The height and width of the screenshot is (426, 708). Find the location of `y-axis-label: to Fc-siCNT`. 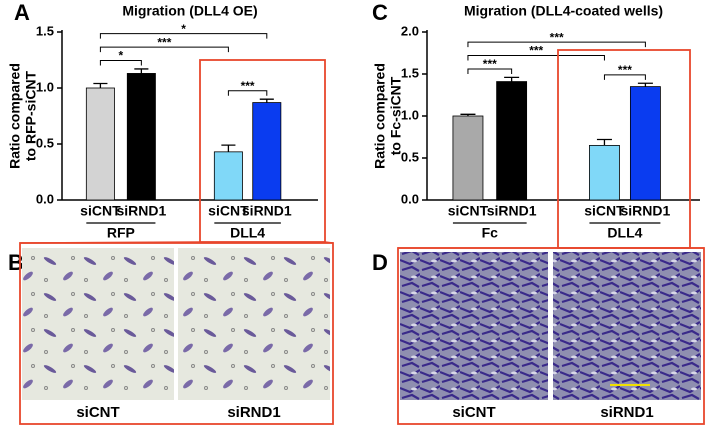

y-axis-label: to Fc-siCNT is located at coordinates (396, 115).